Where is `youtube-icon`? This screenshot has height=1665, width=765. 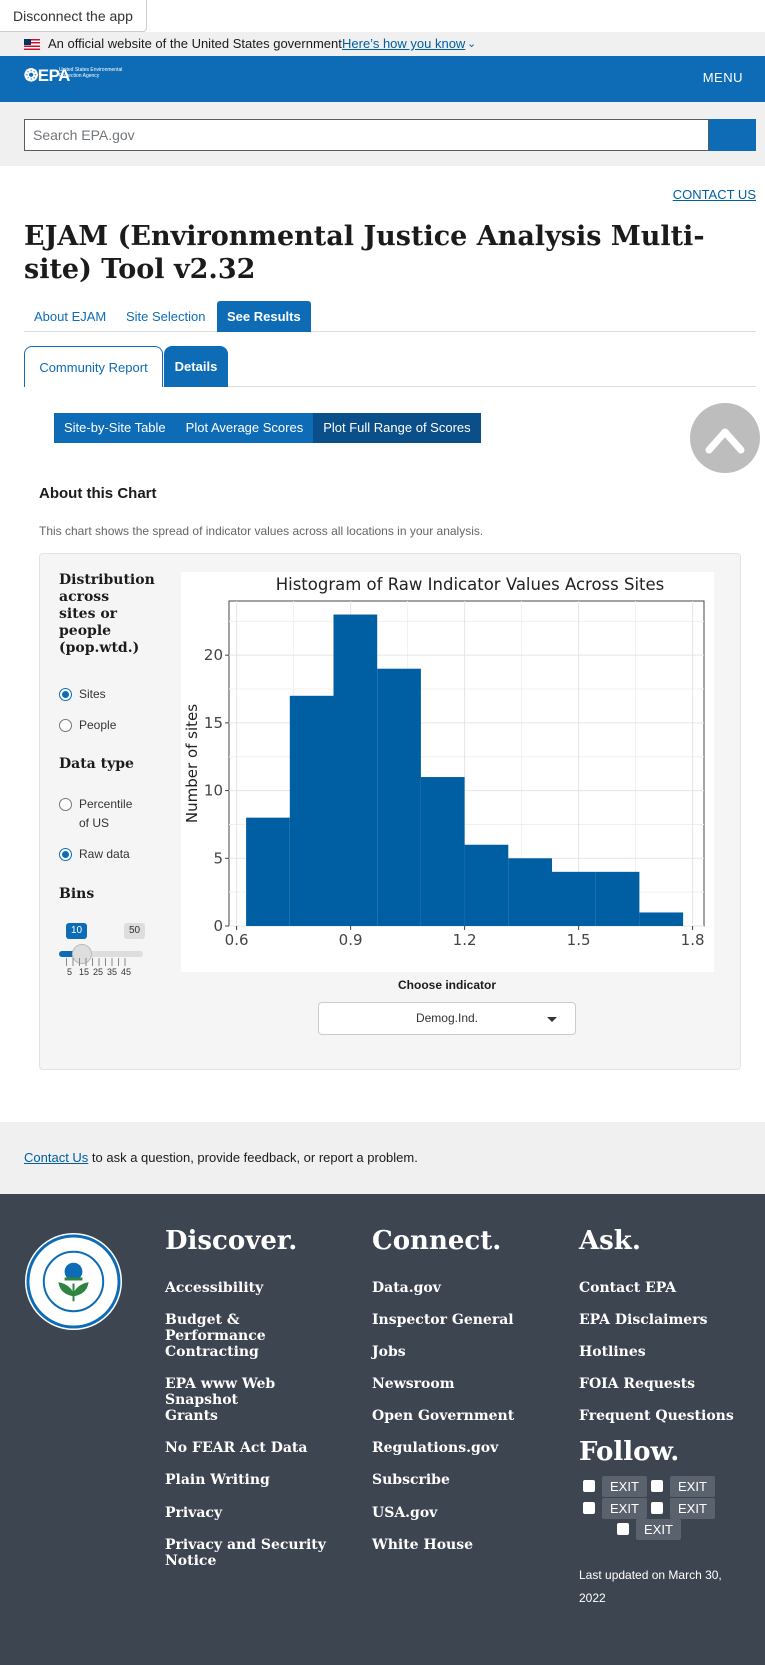 youtube-icon is located at coordinates (589, 1508).